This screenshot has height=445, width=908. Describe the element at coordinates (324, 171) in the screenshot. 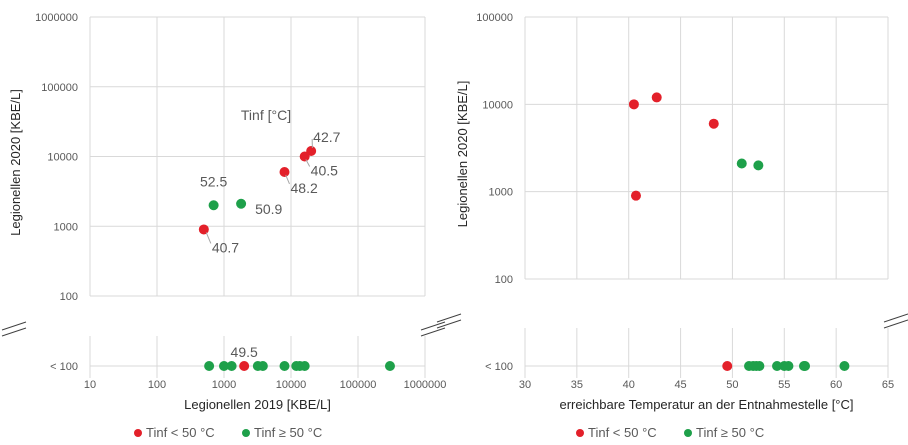

I see `data-label: 40.5` at that location.